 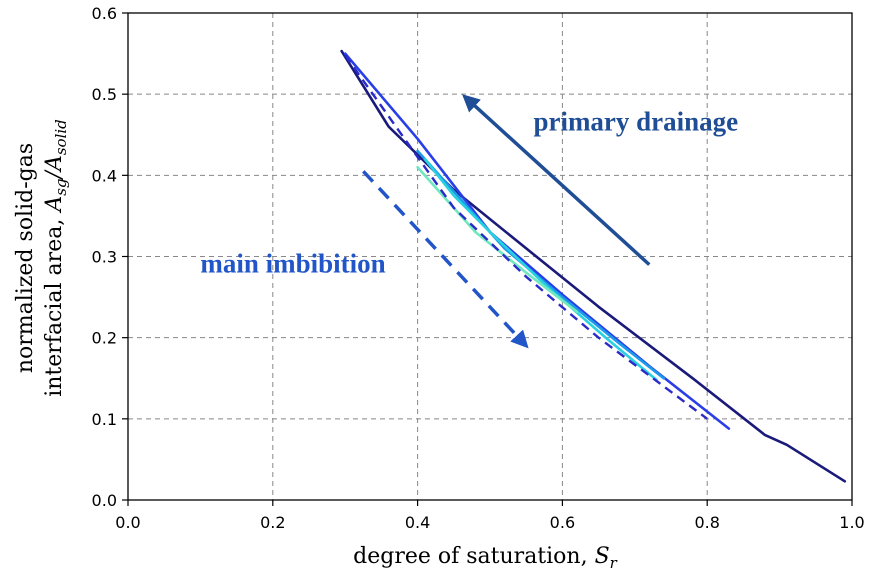 What do you see at coordinates (635, 122) in the screenshot?
I see `annotation-primary-drainage: primary drainage` at bounding box center [635, 122].